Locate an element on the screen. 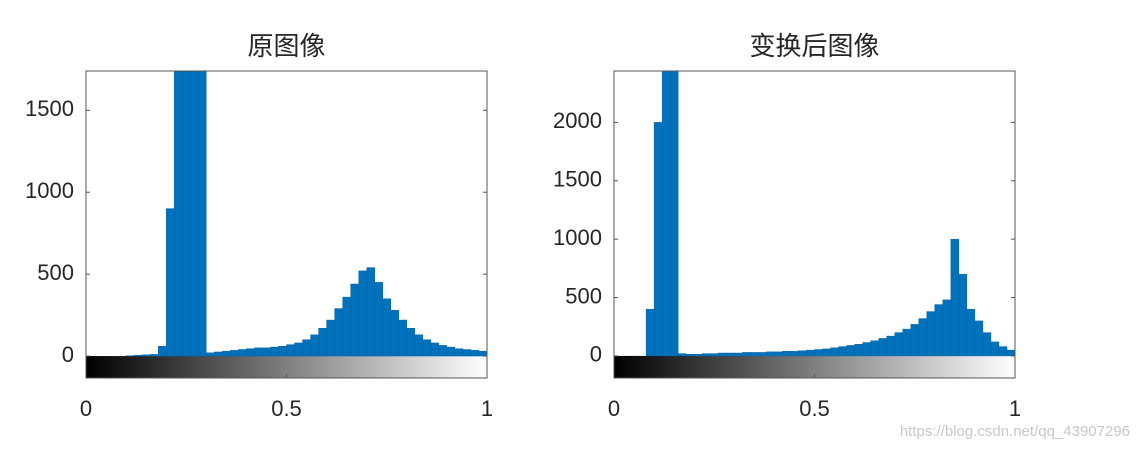 This screenshot has height=449, width=1140. y-tick-label: 2000 is located at coordinates (577, 120).